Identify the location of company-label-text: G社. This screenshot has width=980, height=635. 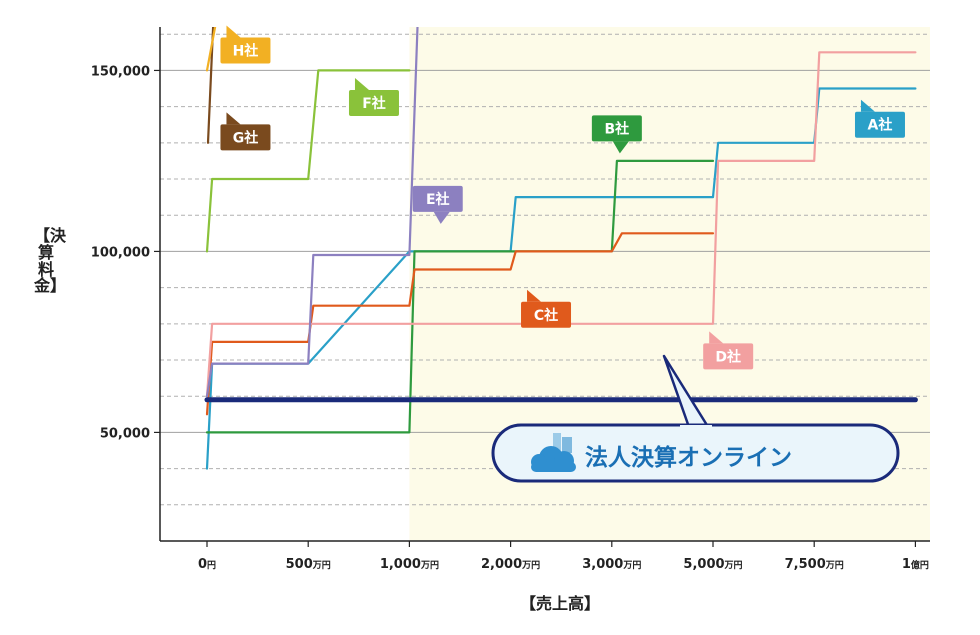
(246, 137).